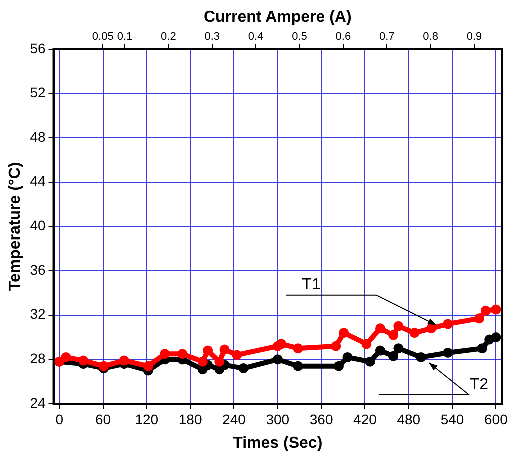 This screenshot has width=514, height=459. Describe the element at coordinates (15, 227) in the screenshot. I see `y-axis-title: Temperature (°C)` at that location.